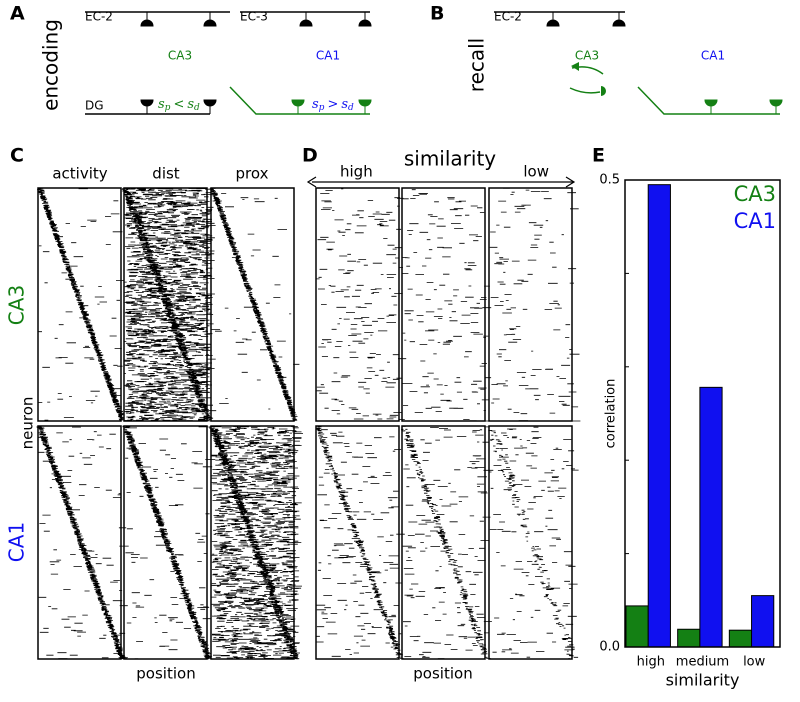 This screenshot has width=800, height=702. What do you see at coordinates (755, 194) in the screenshot?
I see `legend-entry: CA3` at bounding box center [755, 194].